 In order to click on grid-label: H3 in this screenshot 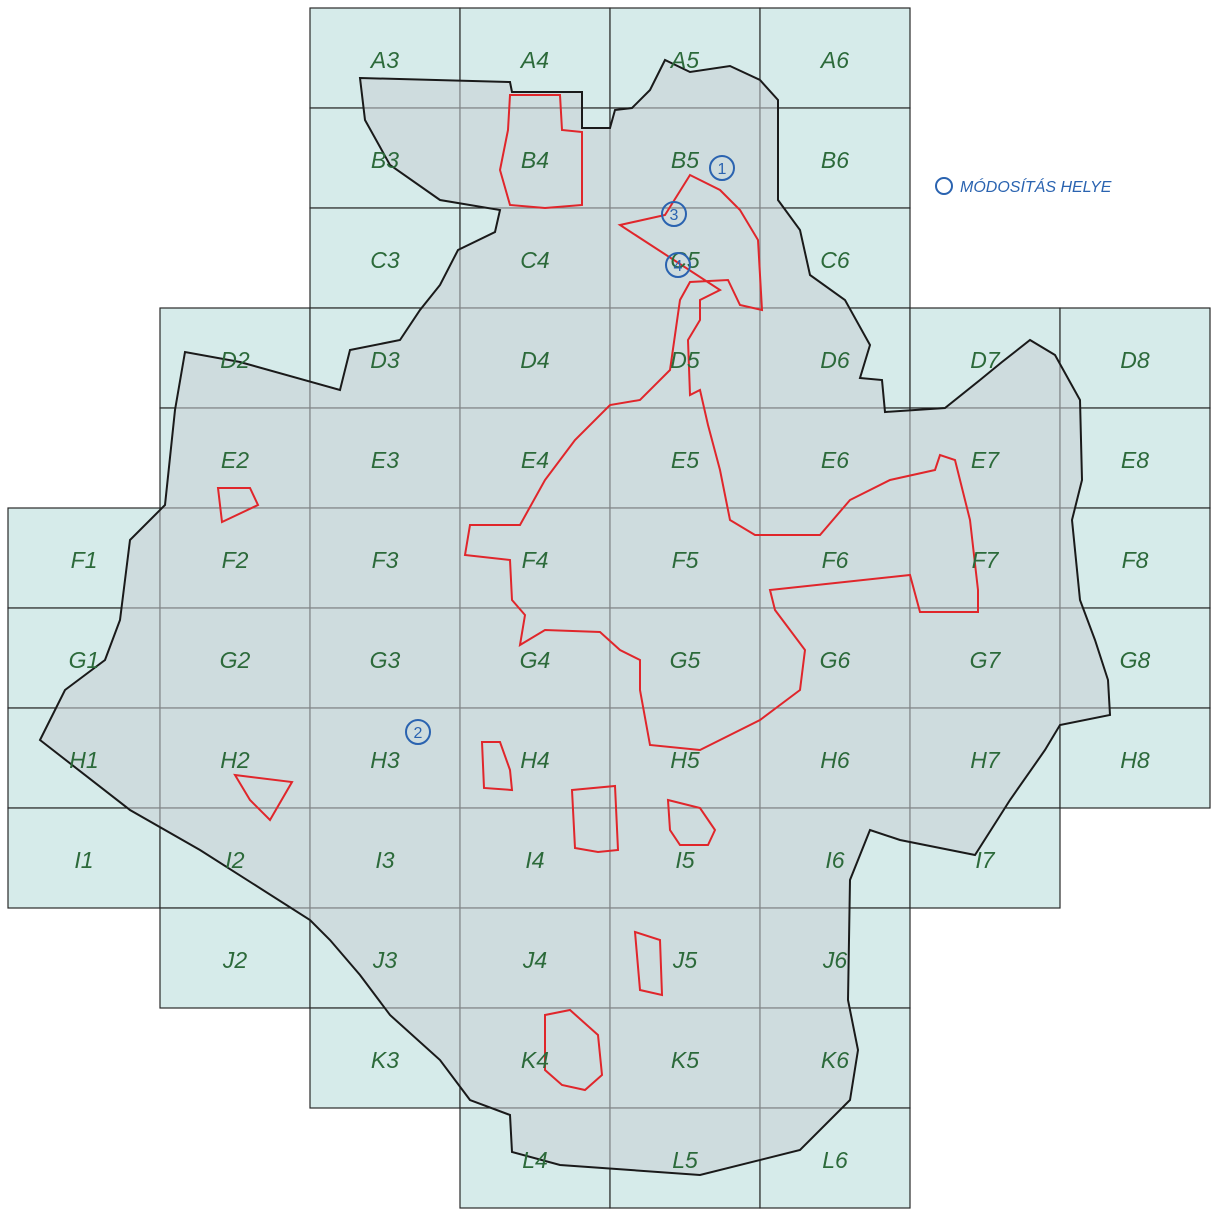, I will do `click(385, 760)`.